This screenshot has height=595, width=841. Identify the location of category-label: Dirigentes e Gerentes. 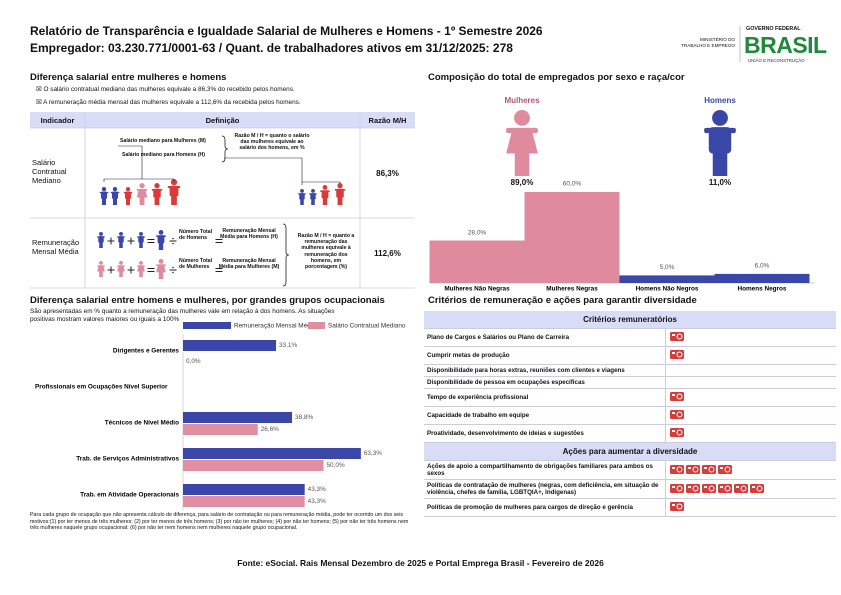
(146, 351).